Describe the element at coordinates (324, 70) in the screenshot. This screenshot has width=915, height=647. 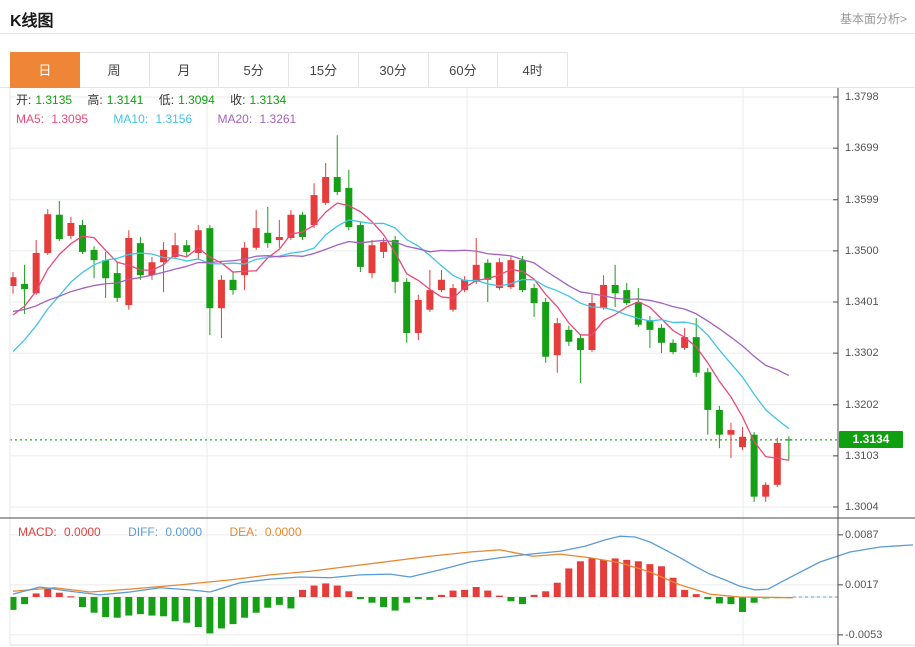
I see `tab-15min: 15分` at that location.